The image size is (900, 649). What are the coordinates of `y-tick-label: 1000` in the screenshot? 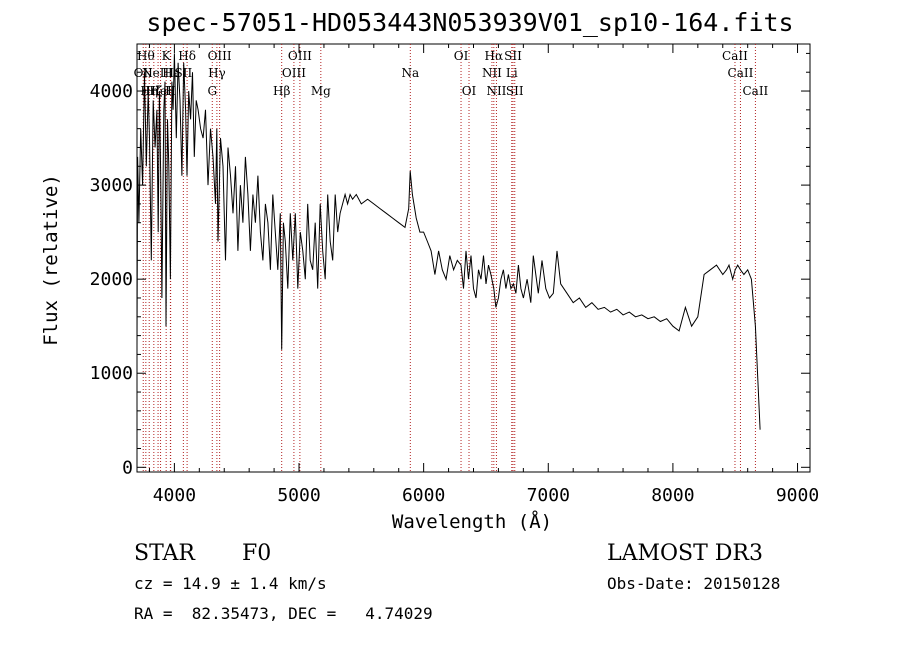 It's located at (111, 373).